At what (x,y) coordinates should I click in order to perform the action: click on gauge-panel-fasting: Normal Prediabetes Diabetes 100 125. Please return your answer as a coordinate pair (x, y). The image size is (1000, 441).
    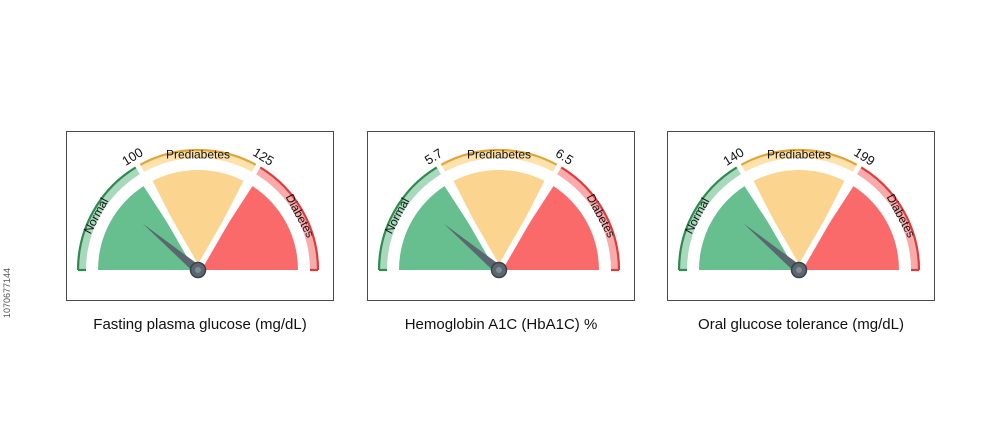
    Looking at the image, I should click on (200, 216).